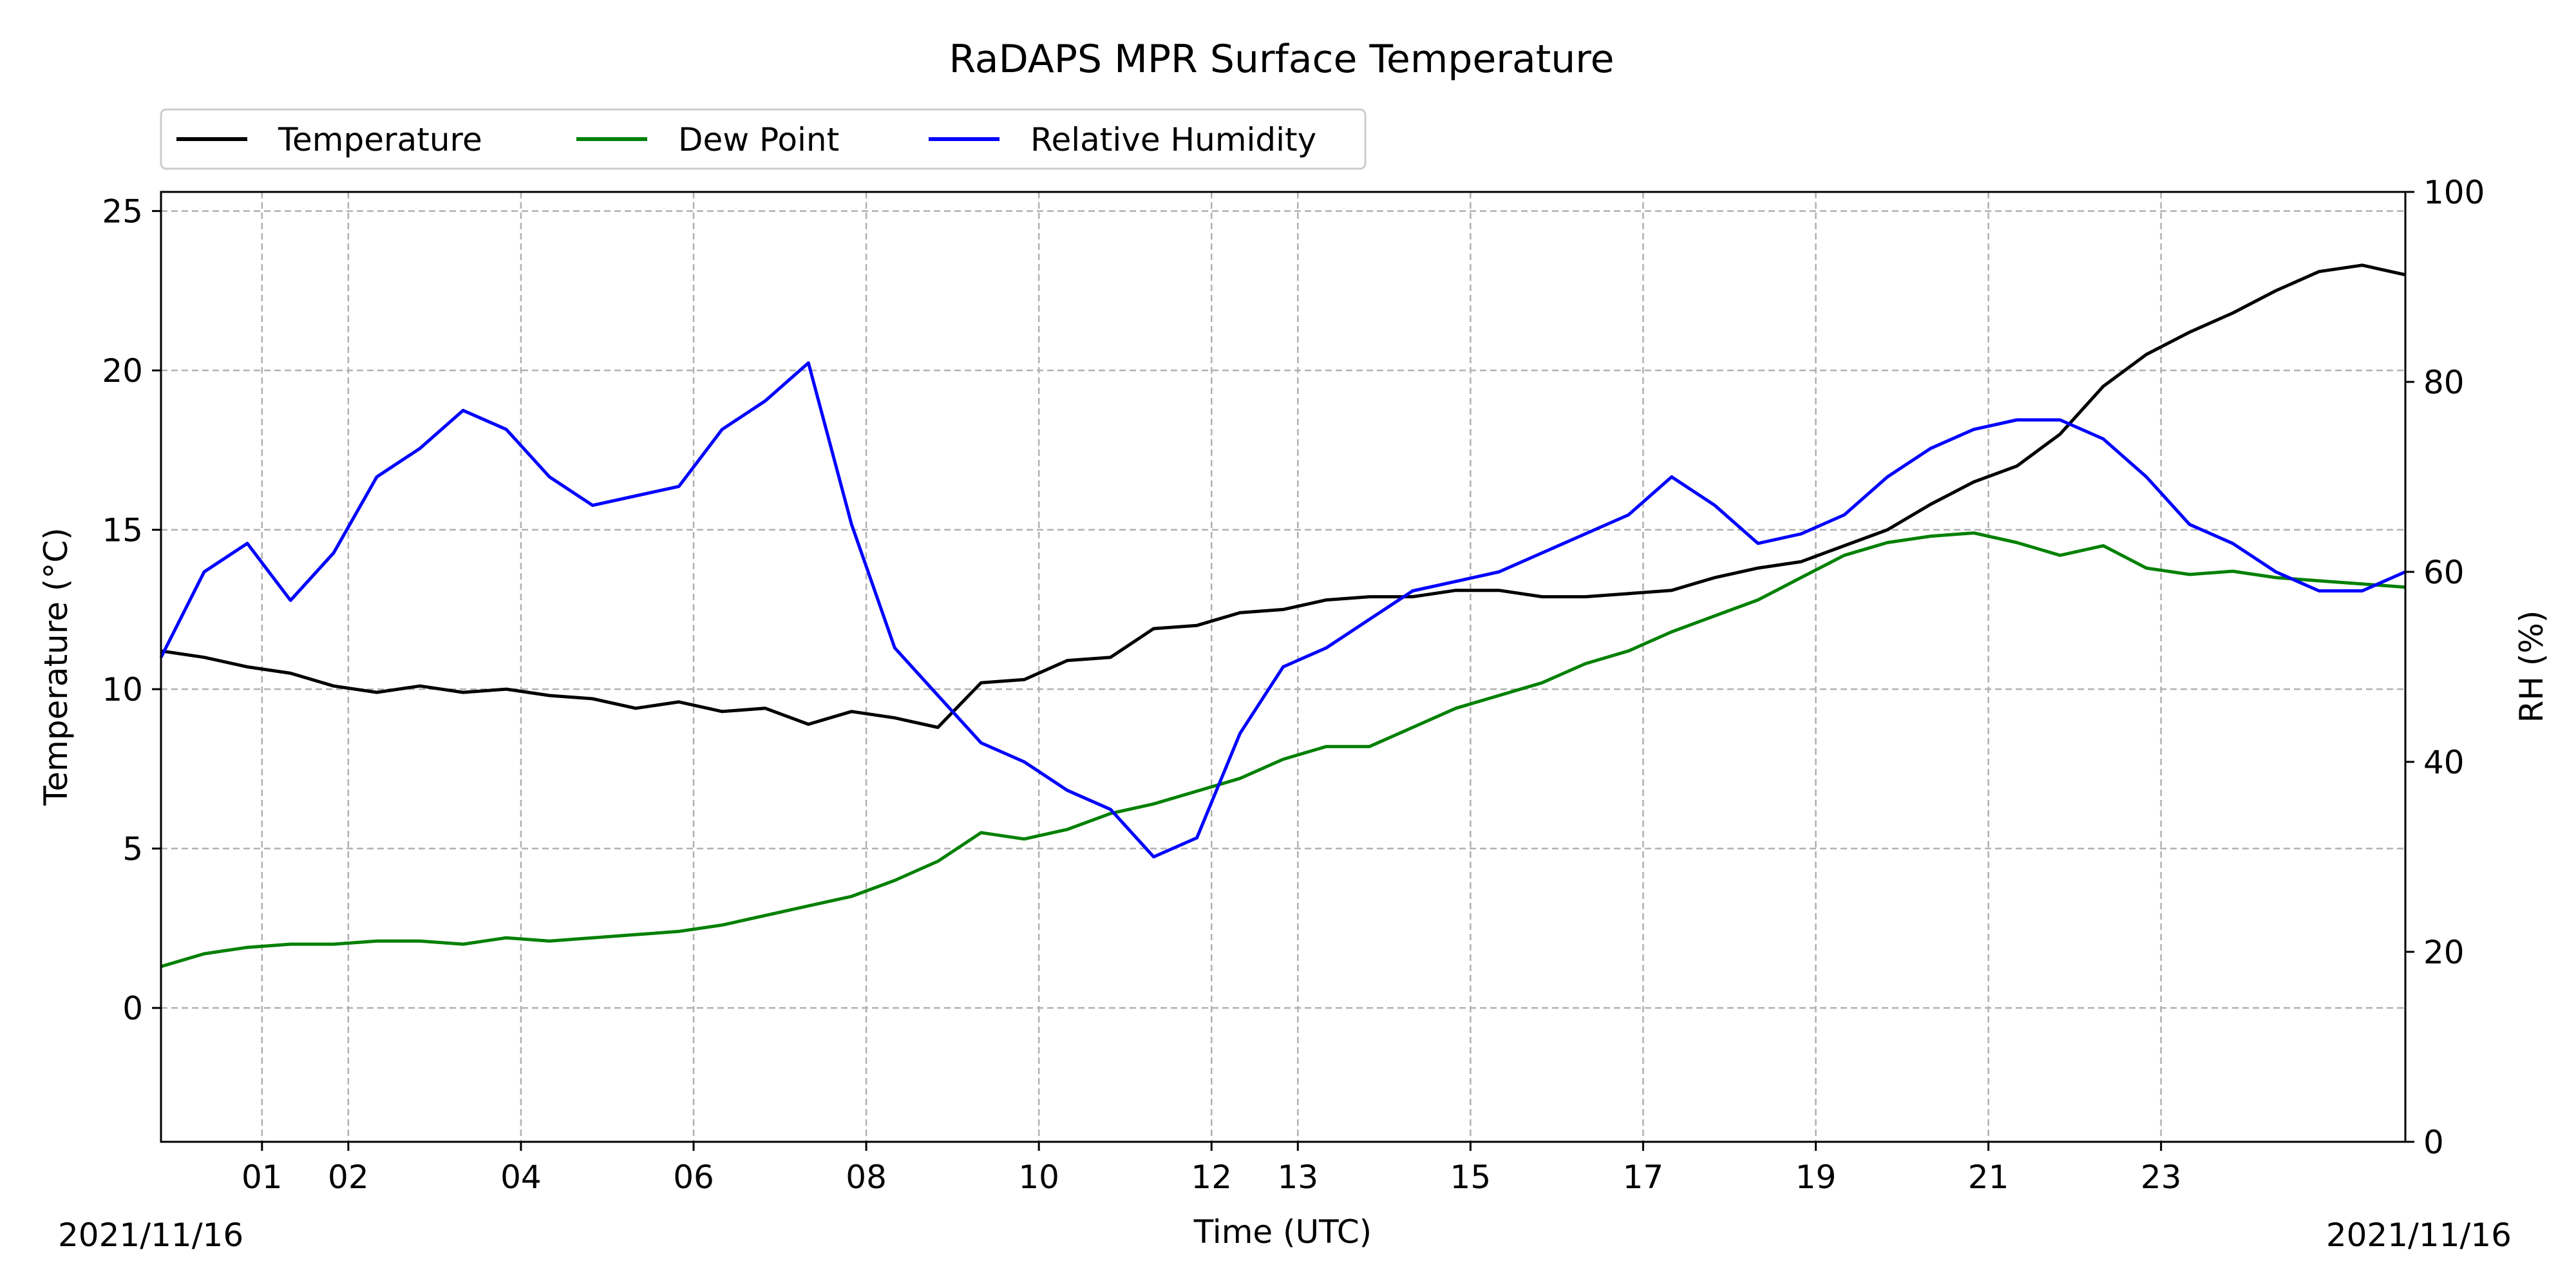  What do you see at coordinates (1038, 1177) in the screenshot?
I see `x-tick-label: 10` at bounding box center [1038, 1177].